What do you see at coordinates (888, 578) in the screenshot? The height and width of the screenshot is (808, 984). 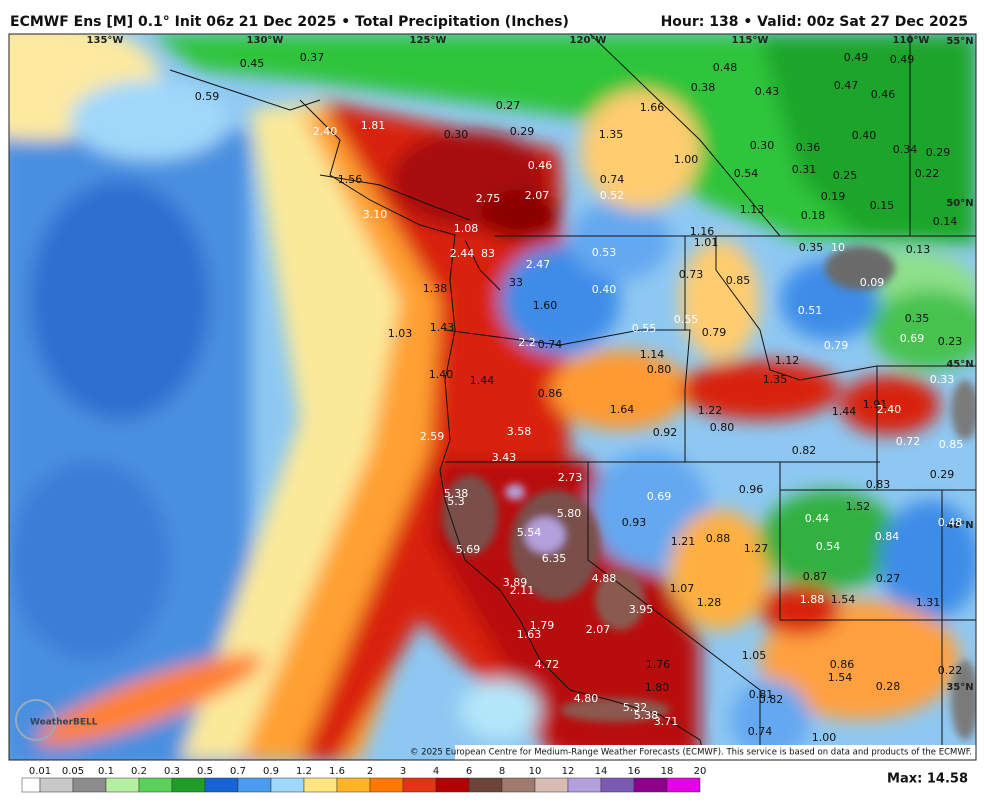 I see `precip-label: 0.27` at bounding box center [888, 578].